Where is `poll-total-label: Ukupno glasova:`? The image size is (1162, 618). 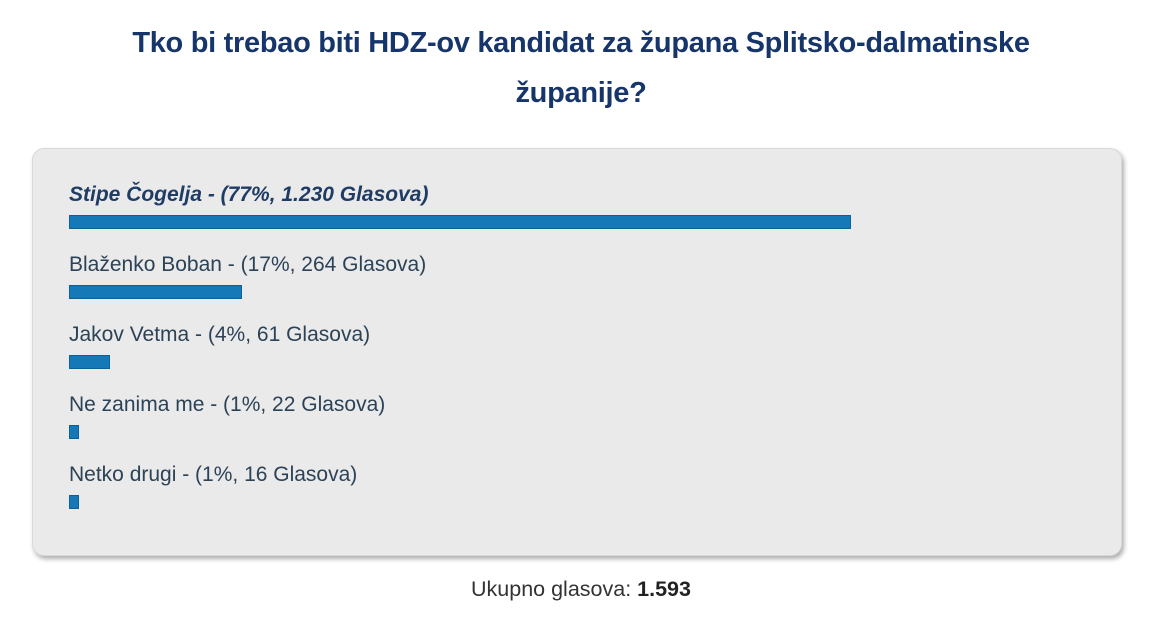 poll-total-label: Ukupno glasova: is located at coordinates (551, 589).